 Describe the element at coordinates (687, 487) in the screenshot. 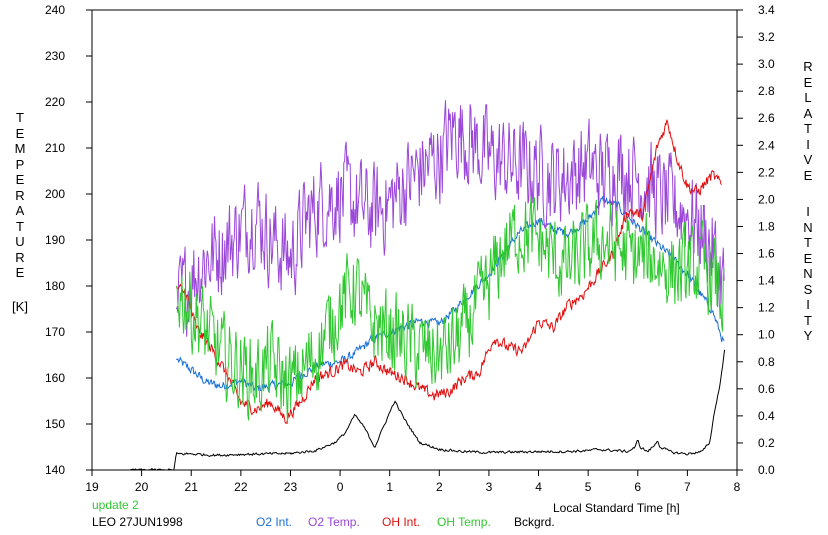

I see `x-tick-label: 7` at that location.